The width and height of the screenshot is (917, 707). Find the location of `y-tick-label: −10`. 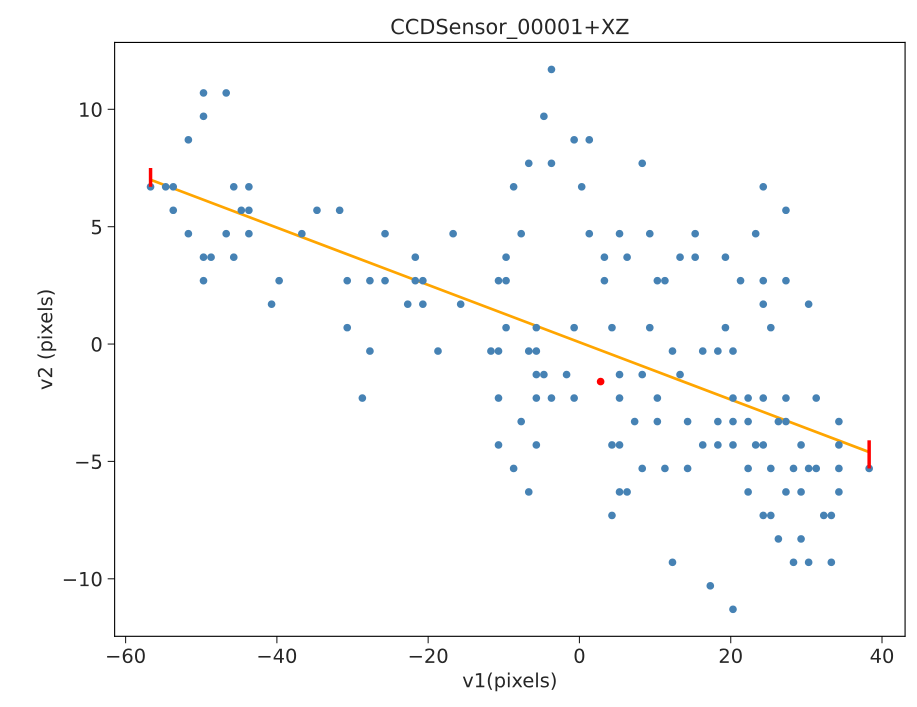

y-tick-label: −10 is located at coordinates (83, 579).